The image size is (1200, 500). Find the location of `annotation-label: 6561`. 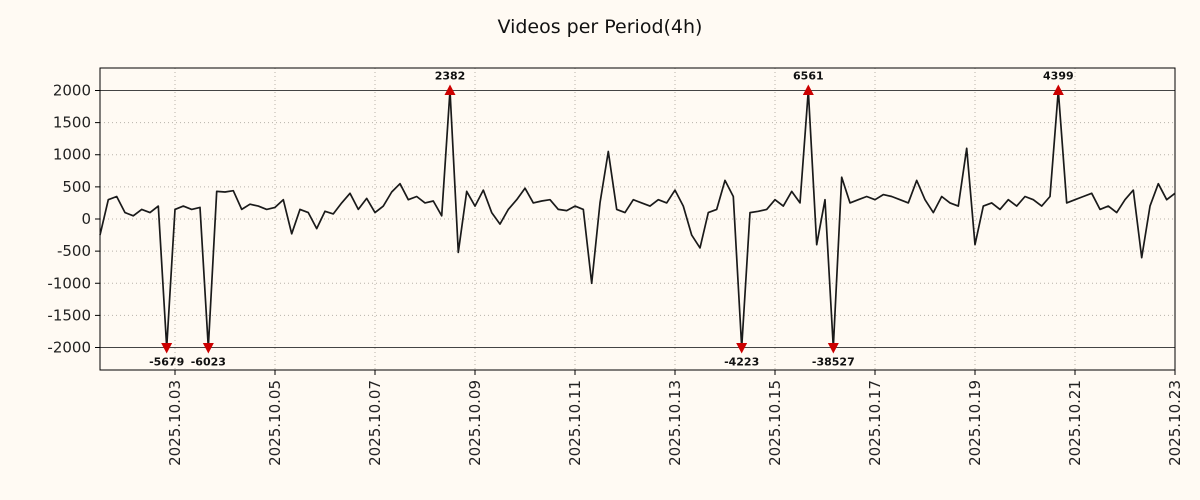

annotation-label: 6561 is located at coordinates (808, 75).